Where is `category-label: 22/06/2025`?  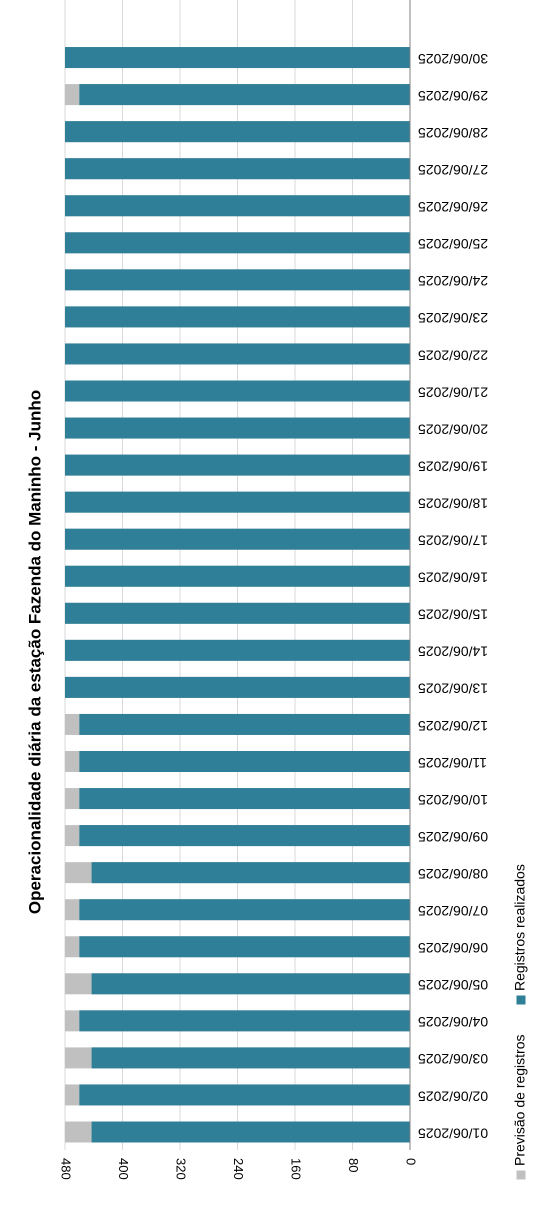
category-label: 22/06/2025 is located at coordinates (453, 355).